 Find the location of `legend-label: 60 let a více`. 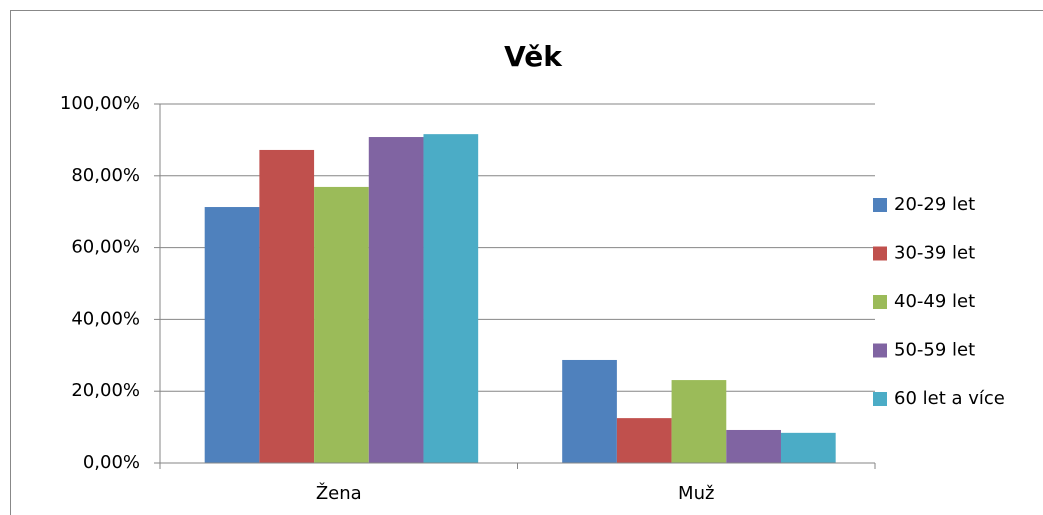

legend-label: 60 let a více is located at coordinates (949, 398).